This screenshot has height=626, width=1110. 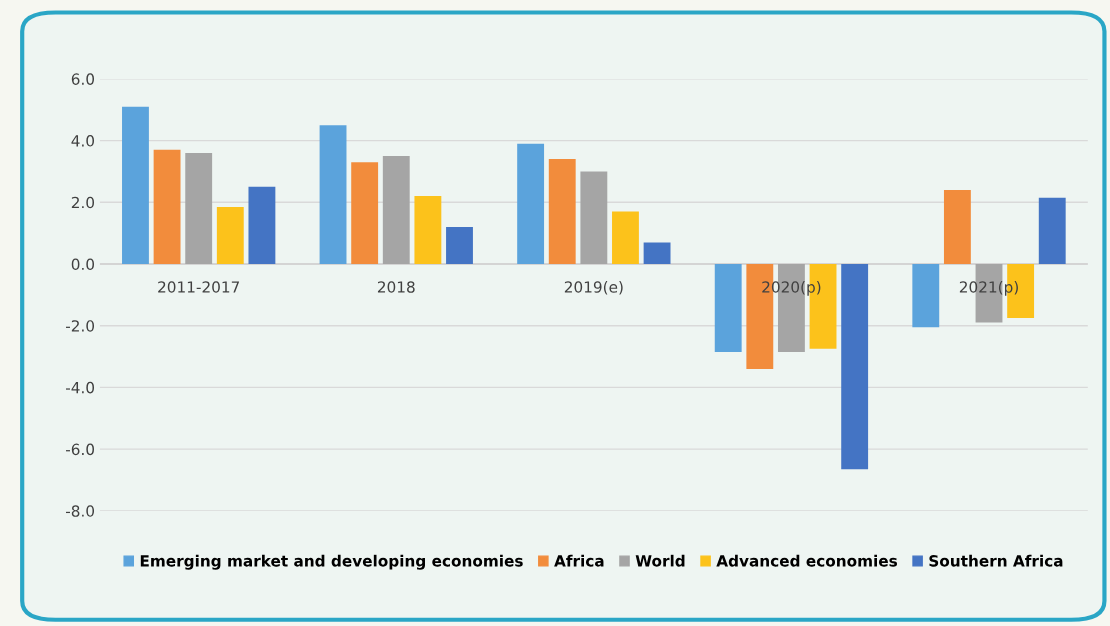 I want to click on legend-label: Emerging market and developing economies, so click(x=331, y=562).